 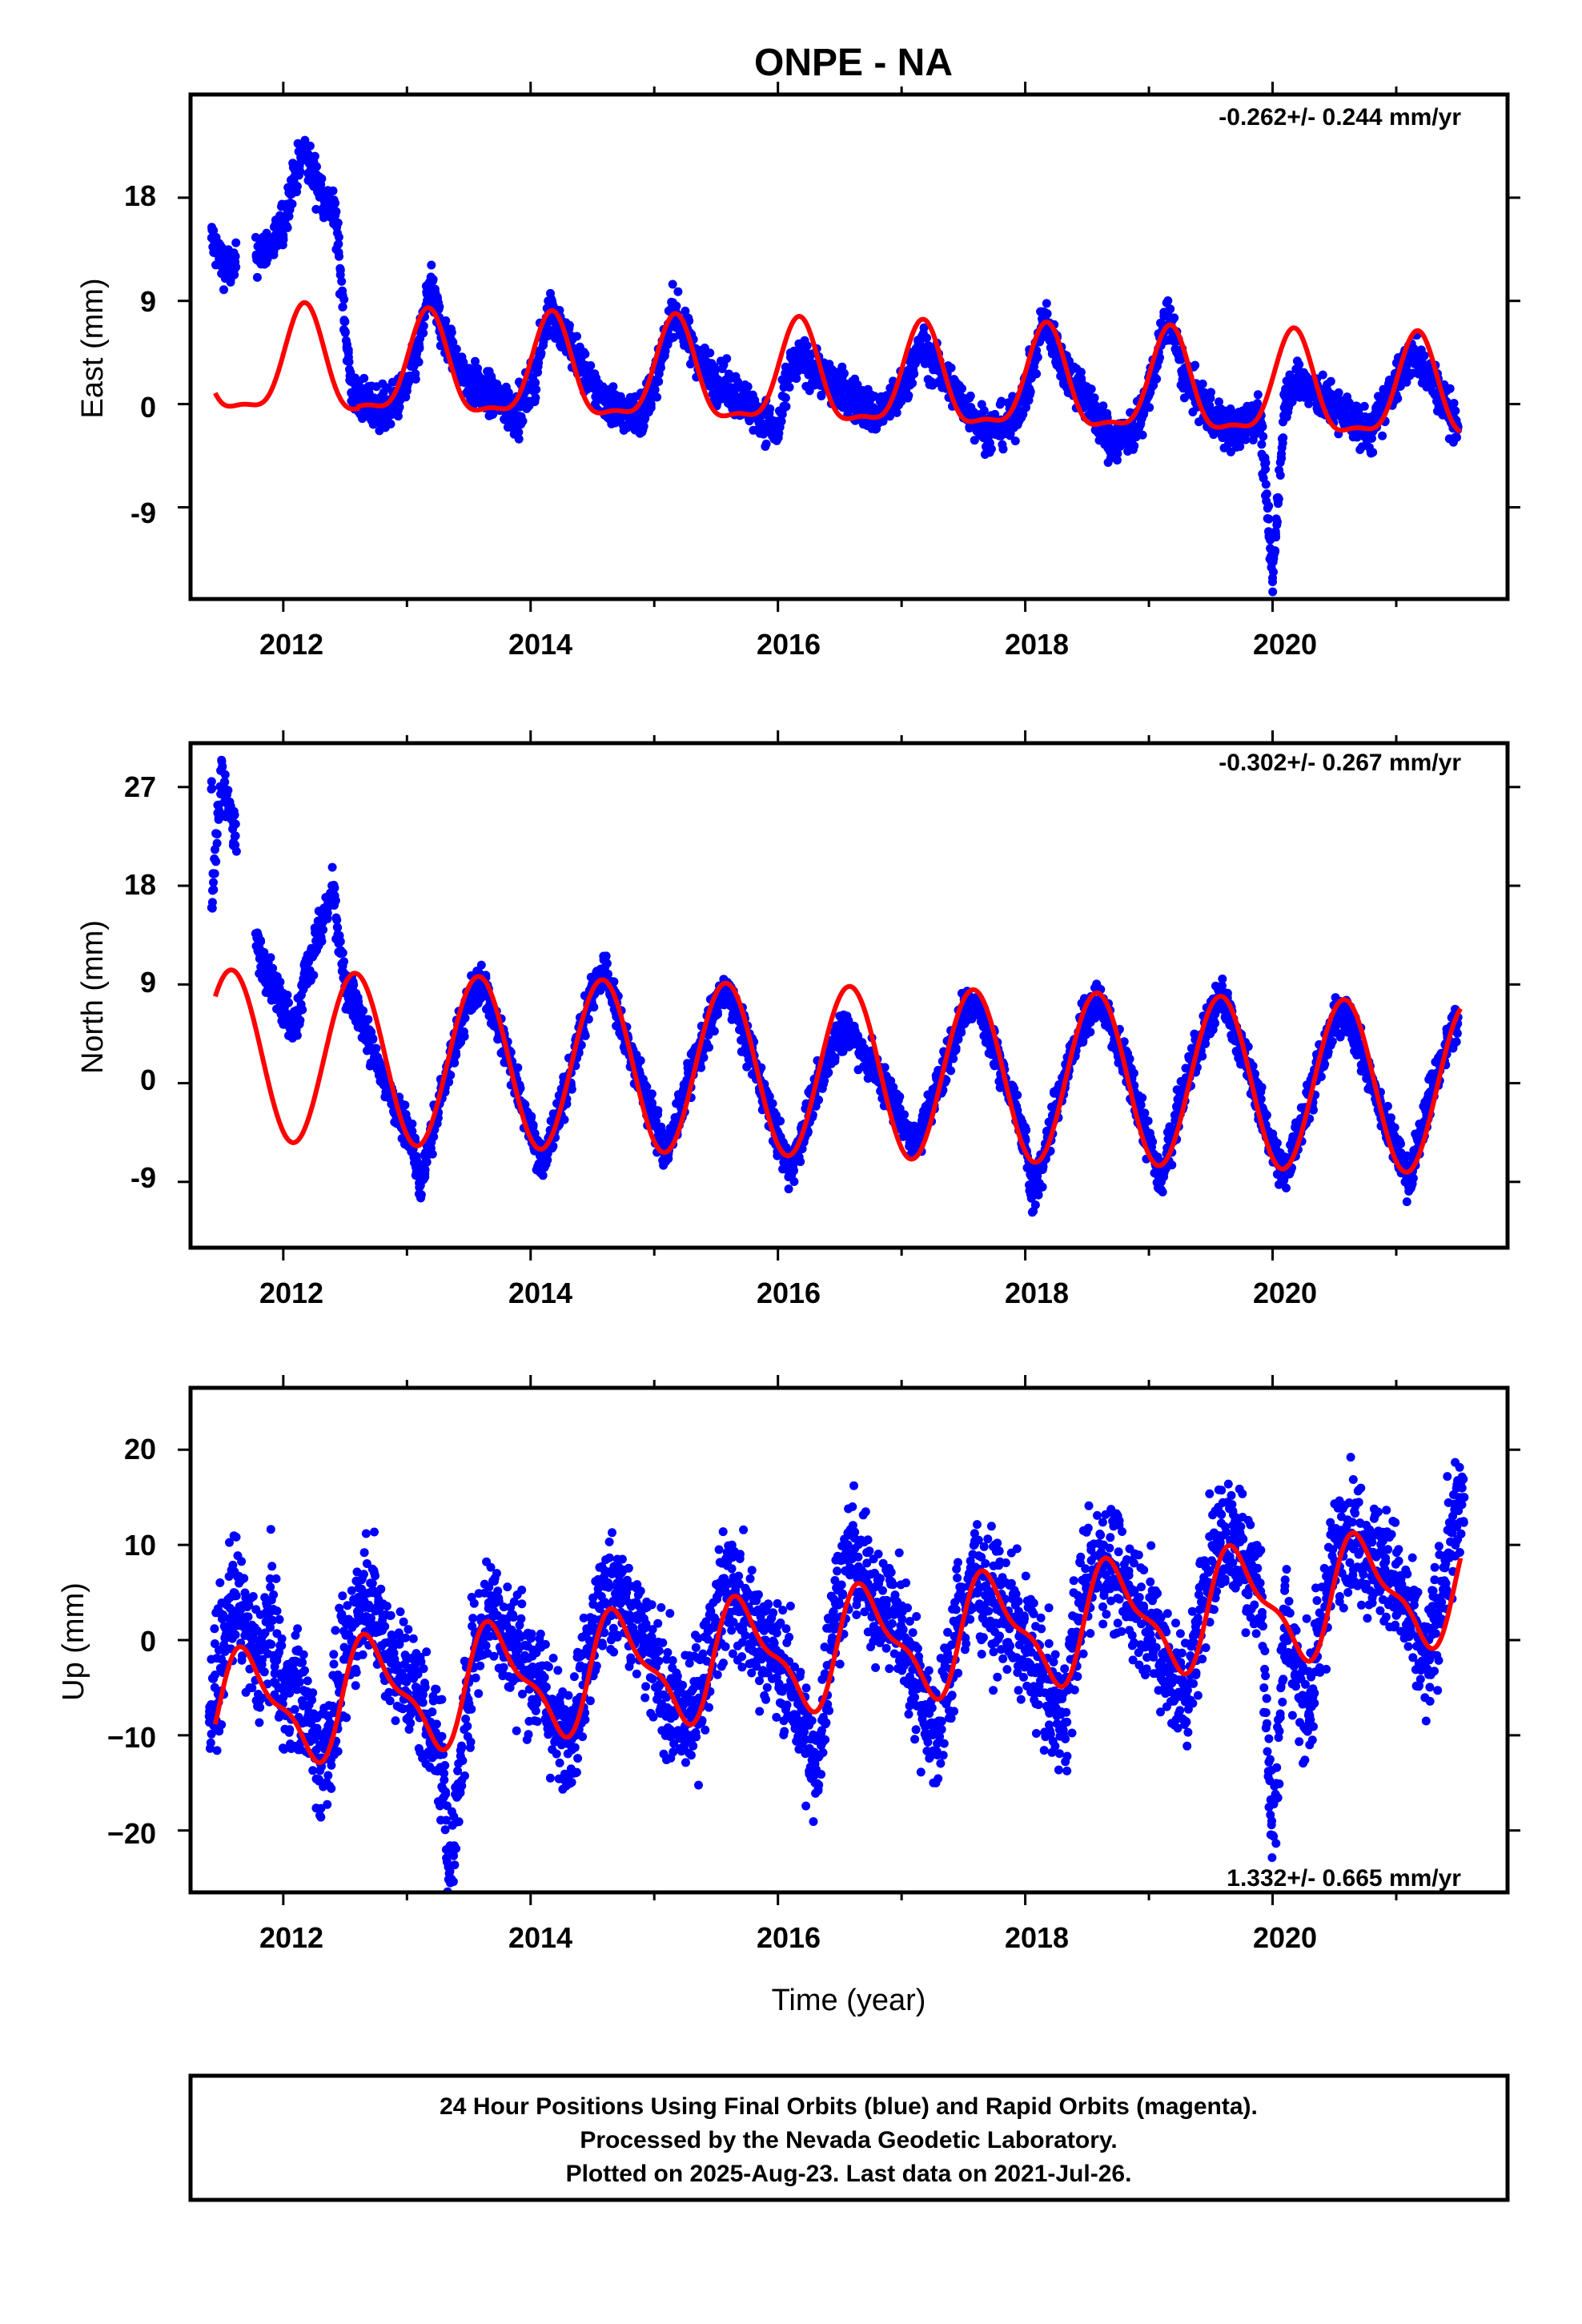 I want to click on east-ytick-label: 0, so click(x=148, y=407).